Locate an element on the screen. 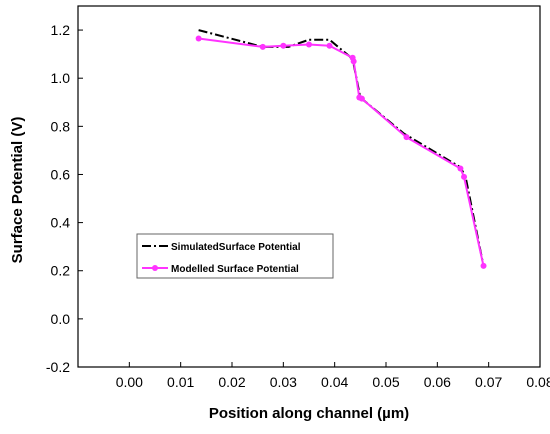  y-axis-title: Surface Potential (V) is located at coordinates (17, 190).